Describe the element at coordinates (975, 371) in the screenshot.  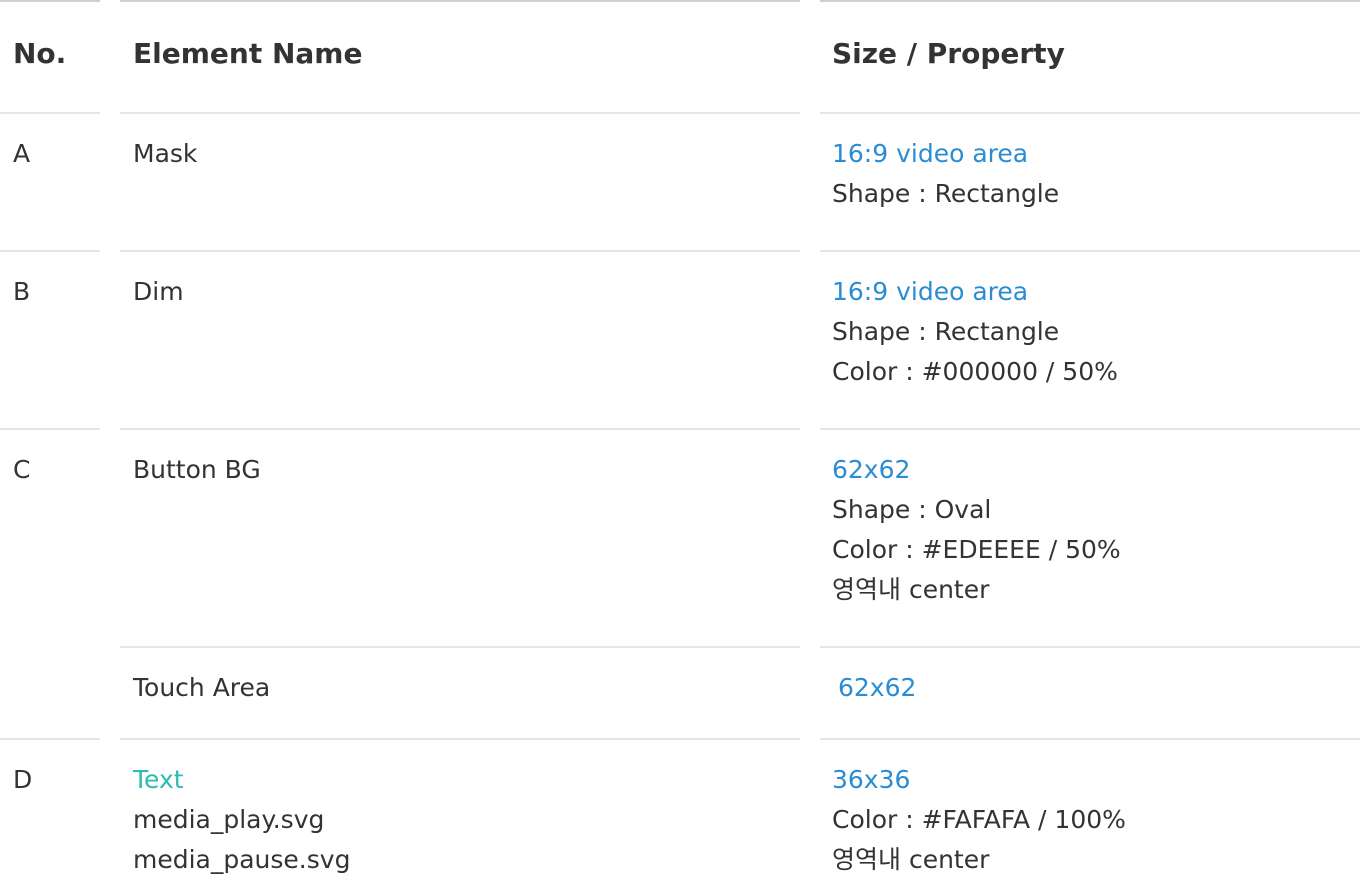
I see `property-line: Color : #000000 / 50%` at that location.